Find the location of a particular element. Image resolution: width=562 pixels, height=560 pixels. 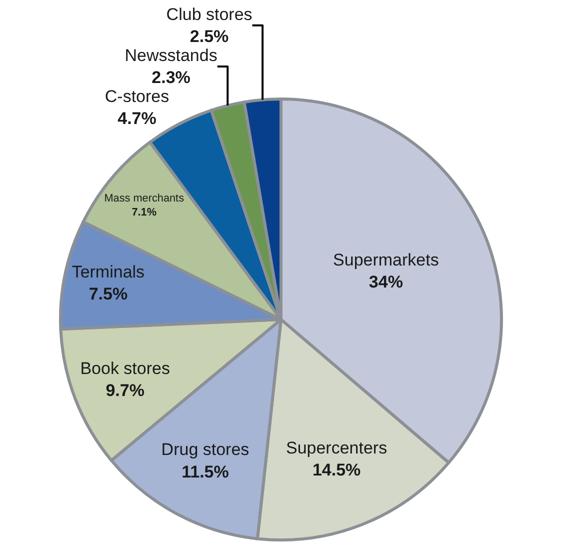

slice-label: Supercenters is located at coordinates (337, 448).